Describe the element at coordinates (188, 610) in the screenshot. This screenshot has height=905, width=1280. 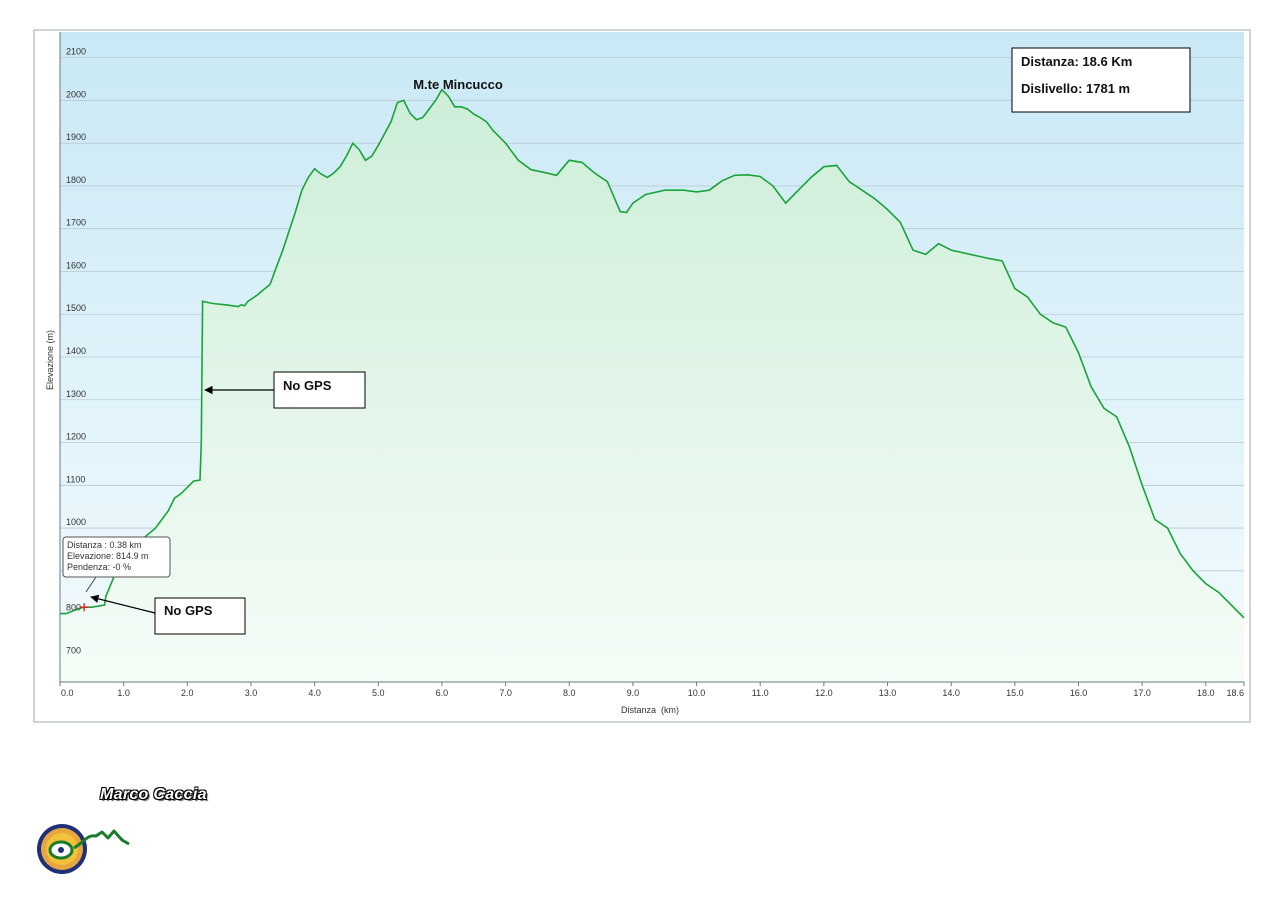
I see `no-gps-label-lower: No GPS` at that location.